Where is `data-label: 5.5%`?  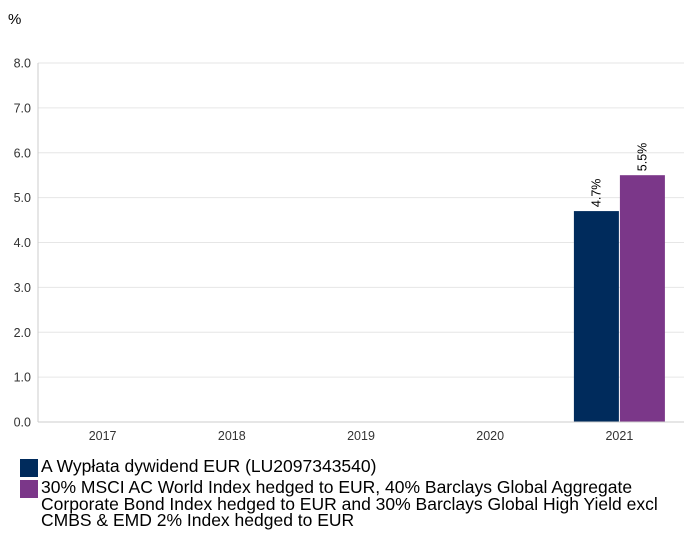
data-label: 5.5% is located at coordinates (642, 157).